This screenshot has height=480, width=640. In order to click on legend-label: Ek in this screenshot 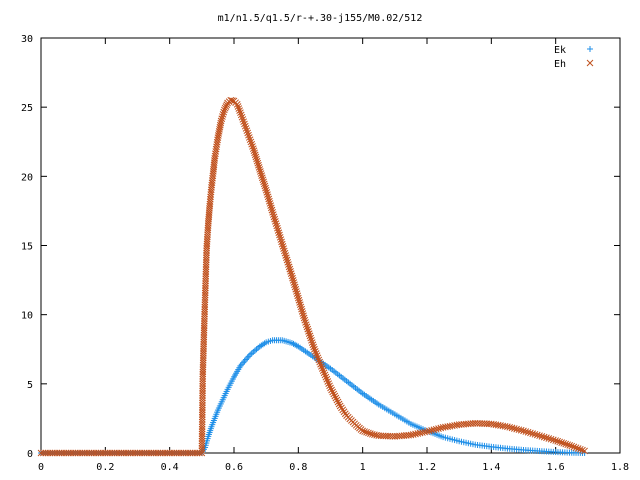, I will do `click(560, 50)`.